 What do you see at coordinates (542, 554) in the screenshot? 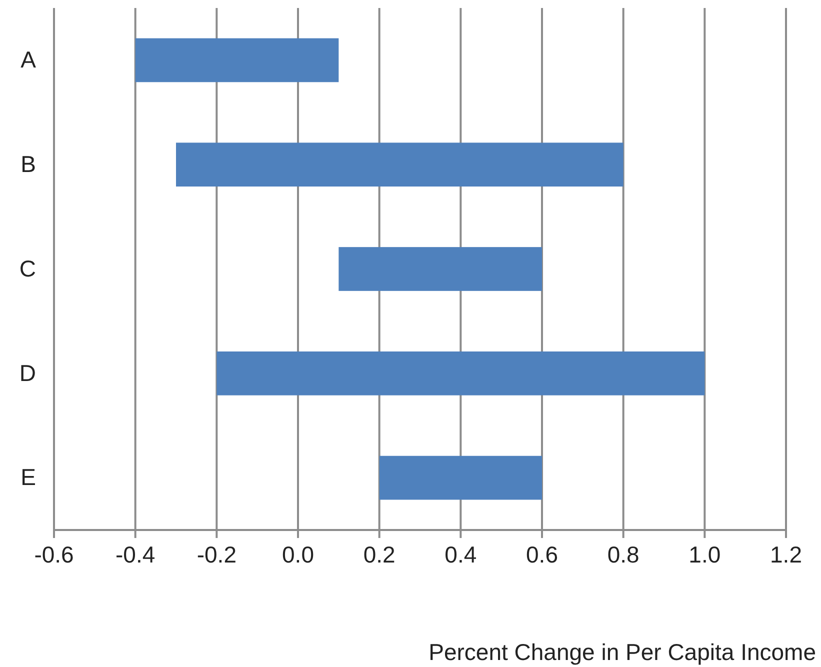
I see `x-tick-label: 0.6` at bounding box center [542, 554].